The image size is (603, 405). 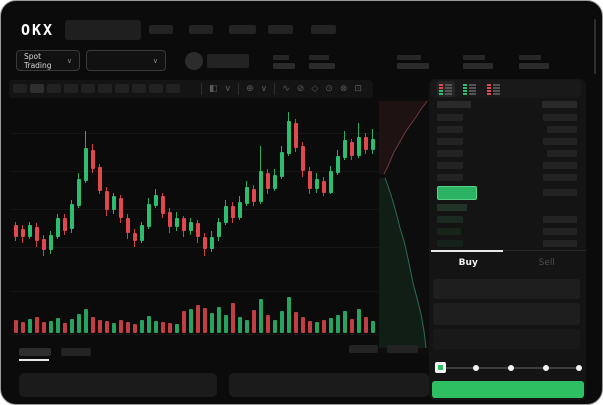 What do you see at coordinates (48, 60) in the screenshot?
I see `market-type-selector: Spot Trading ∨` at bounding box center [48, 60].